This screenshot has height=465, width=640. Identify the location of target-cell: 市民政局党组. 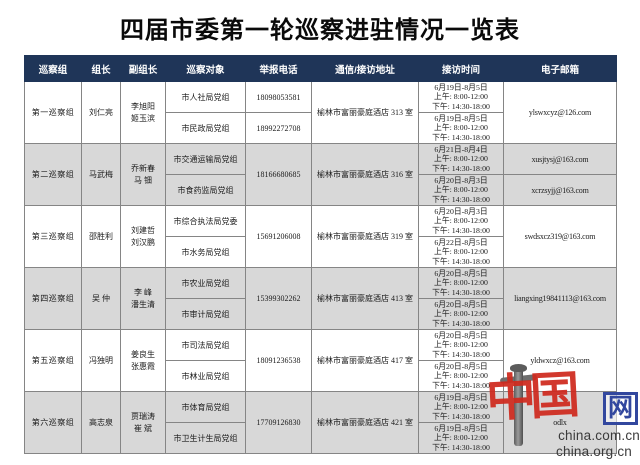
(205, 128).